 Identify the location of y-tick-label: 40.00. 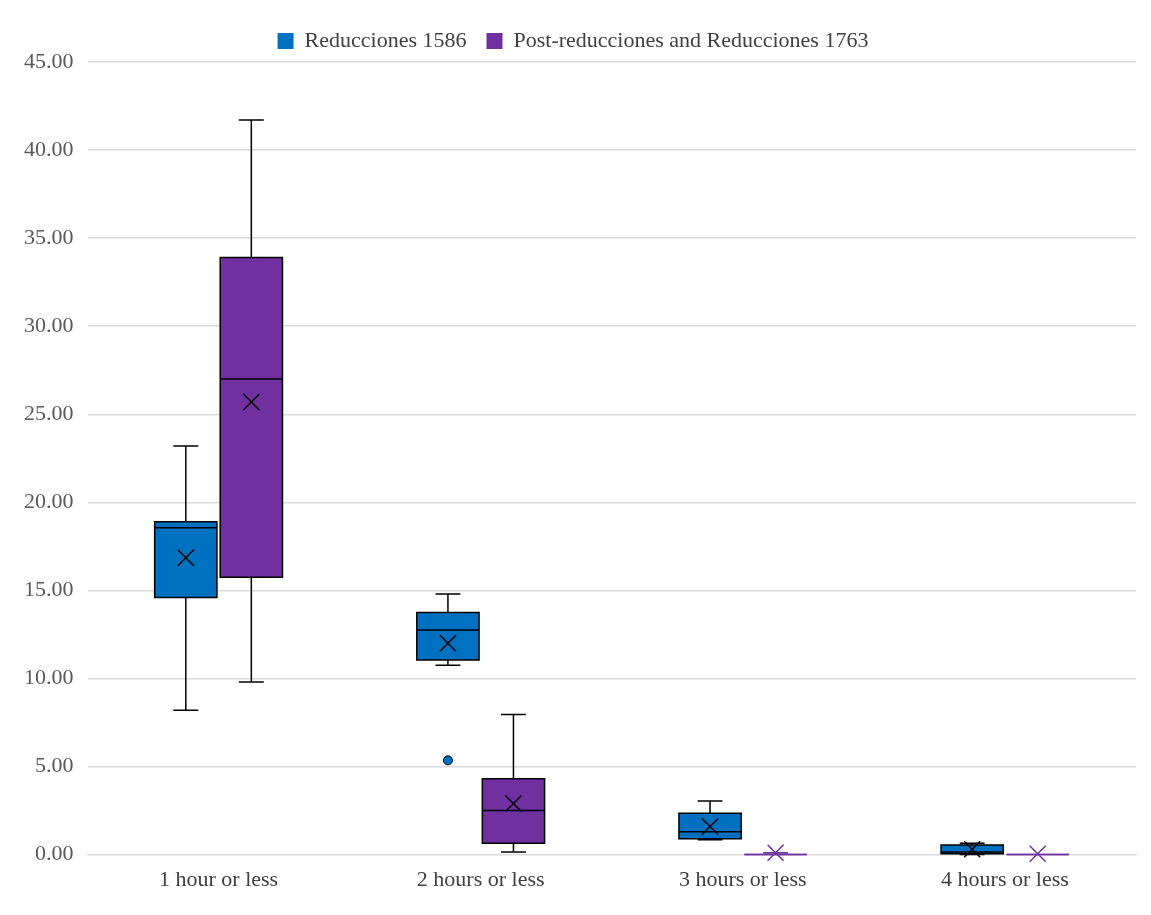
(49, 148).